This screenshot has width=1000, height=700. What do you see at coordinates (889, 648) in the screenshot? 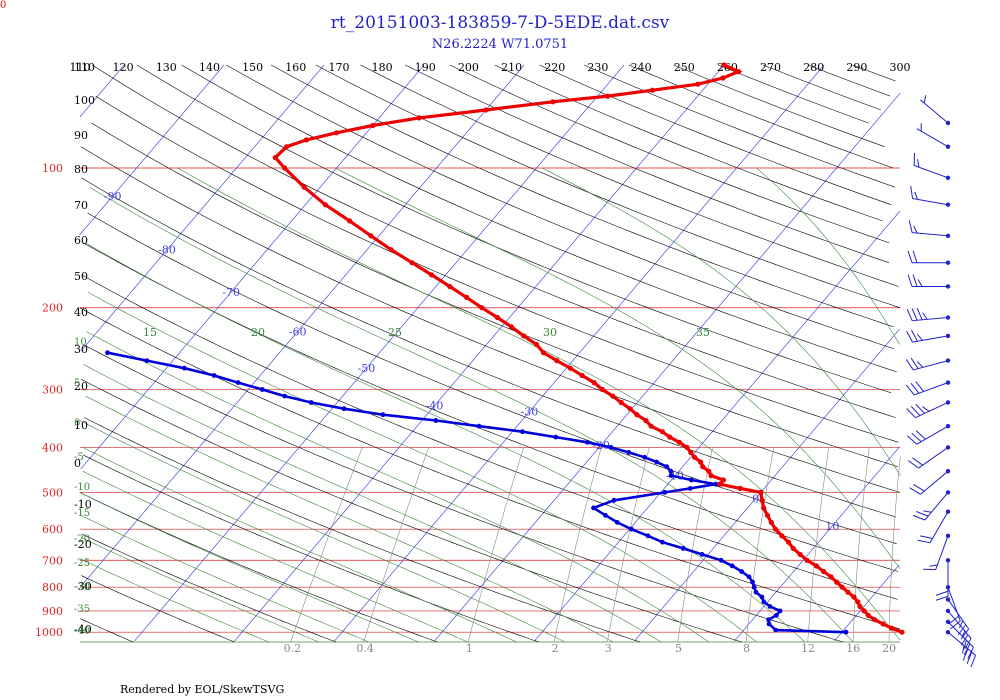
I see `mixing-ratio-label: 20` at bounding box center [889, 648].